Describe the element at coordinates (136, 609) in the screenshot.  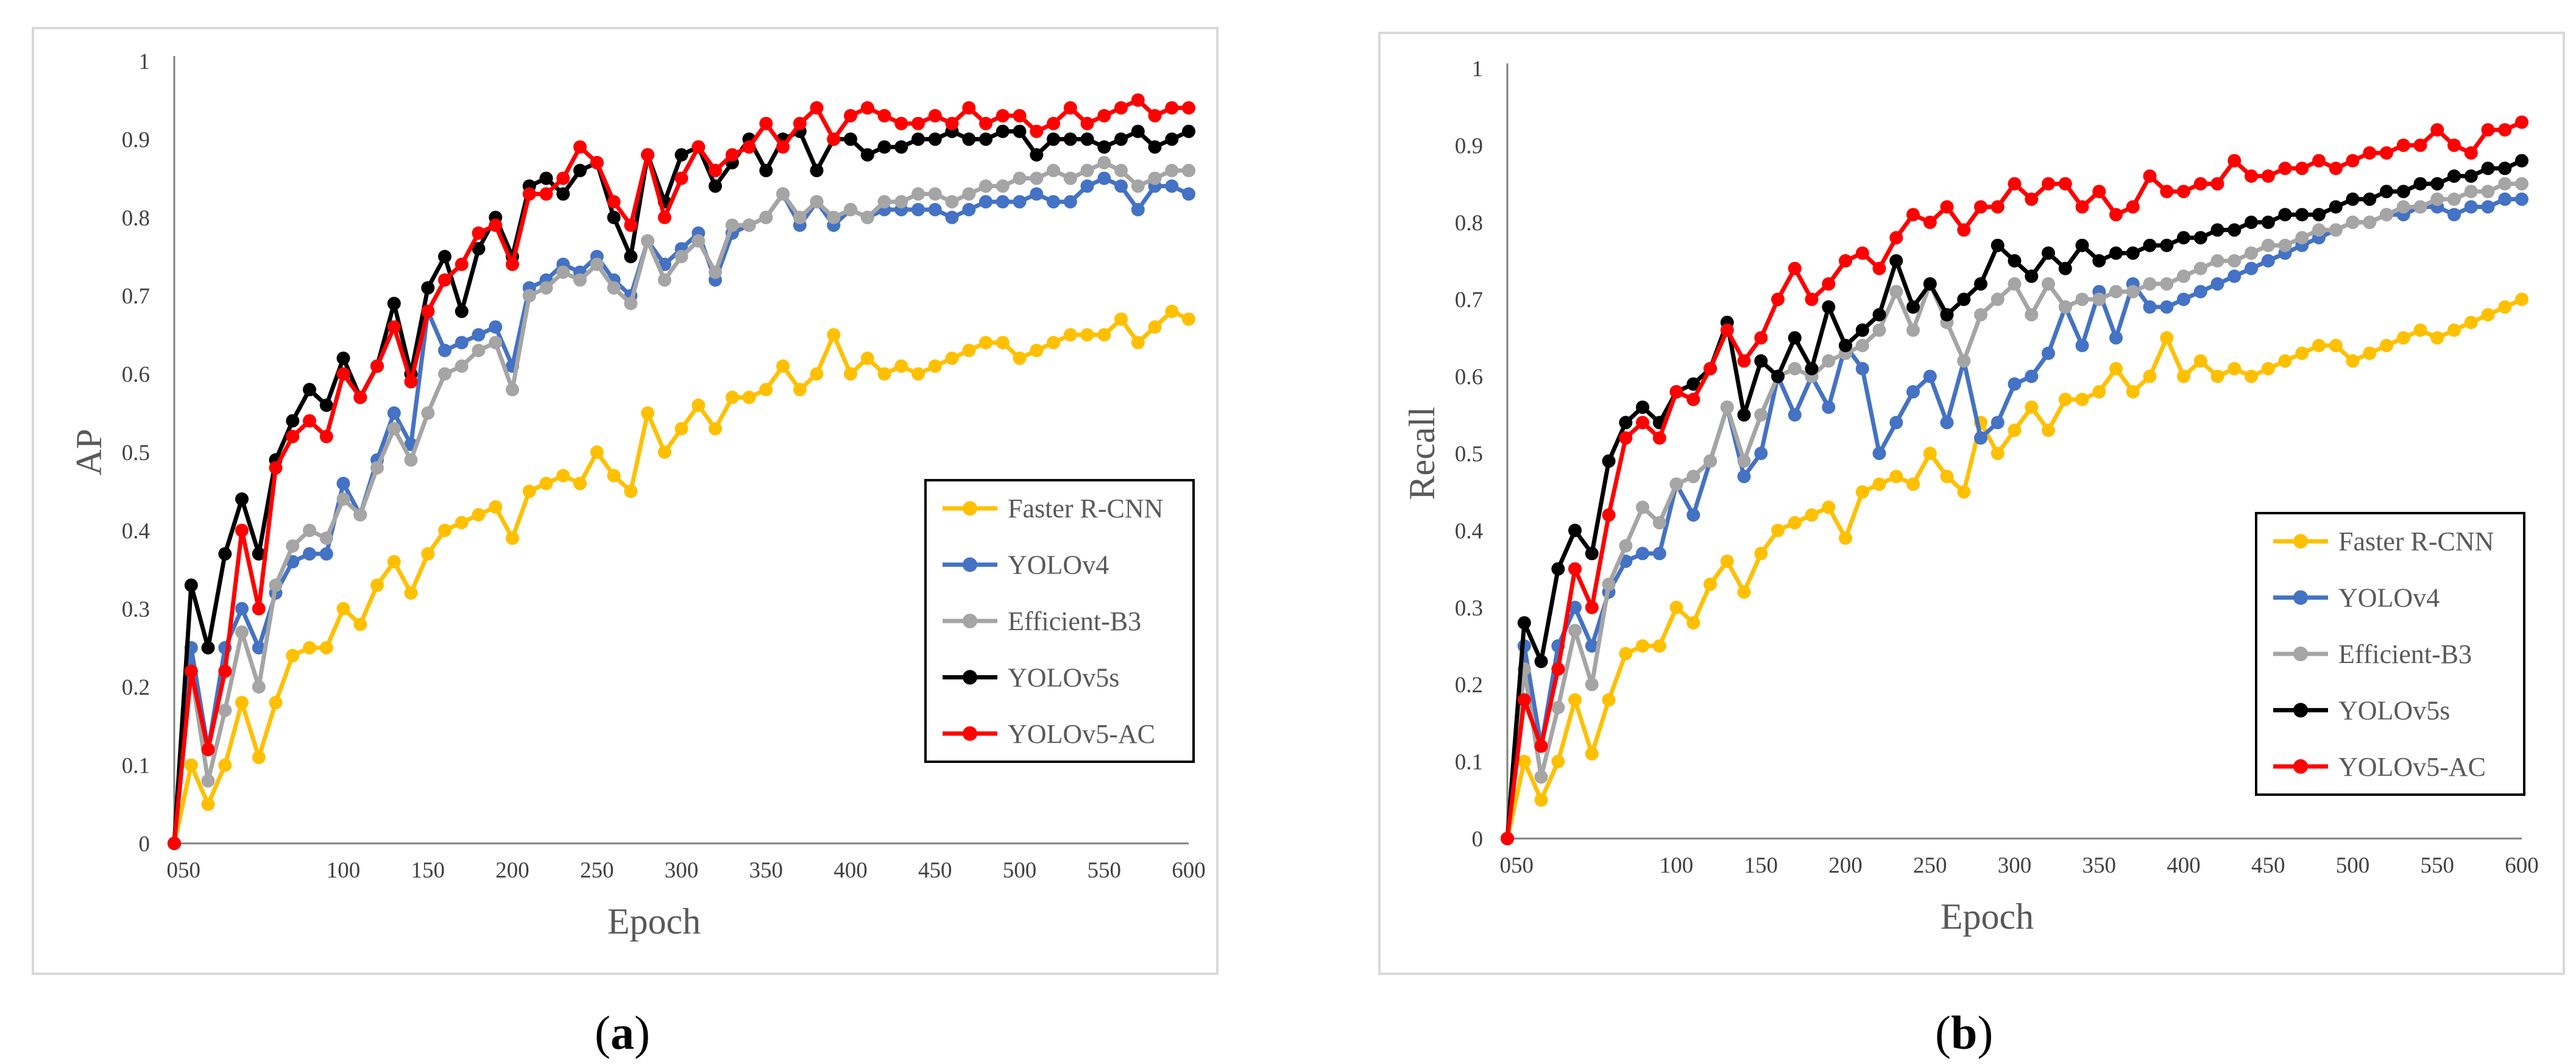
I see `y-tick-label: 0.3` at that location.